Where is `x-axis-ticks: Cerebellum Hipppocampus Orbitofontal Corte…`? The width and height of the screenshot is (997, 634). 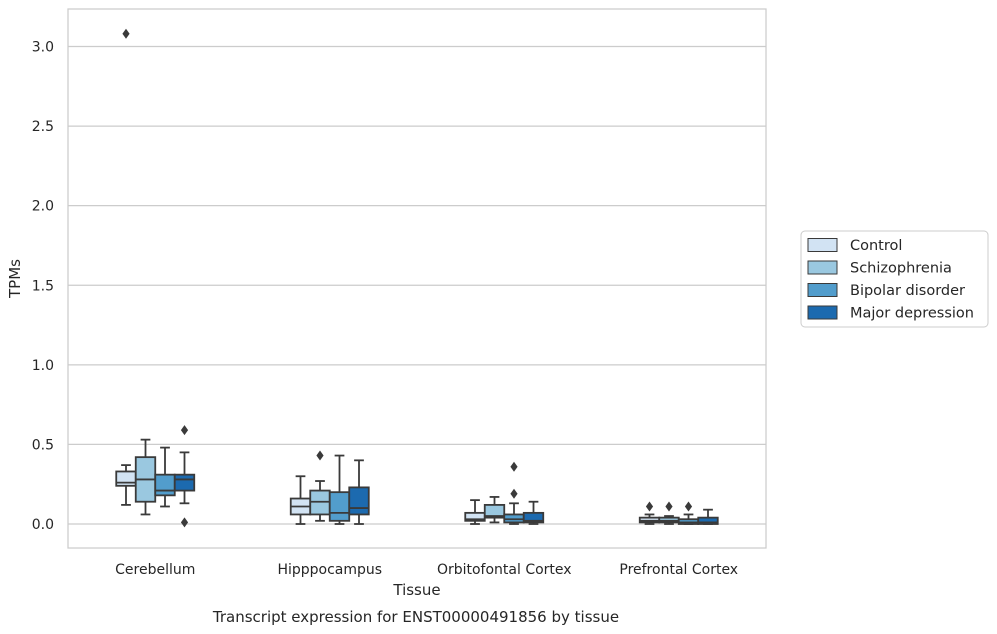 x-axis-ticks: Cerebellum Hipppocampus Orbitofontal Corte… is located at coordinates (426, 570).